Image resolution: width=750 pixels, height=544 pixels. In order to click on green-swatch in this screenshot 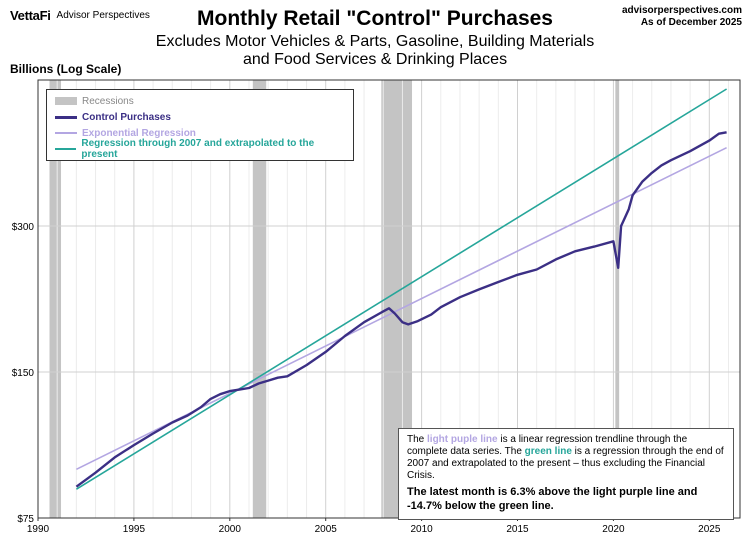, I will do `click(66, 149)`.